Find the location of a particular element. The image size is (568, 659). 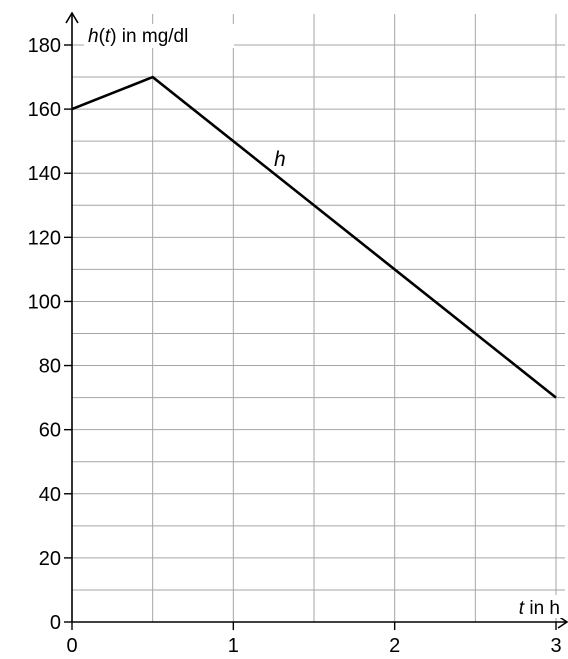

y-axis-title-var: t is located at coordinates (108, 36).